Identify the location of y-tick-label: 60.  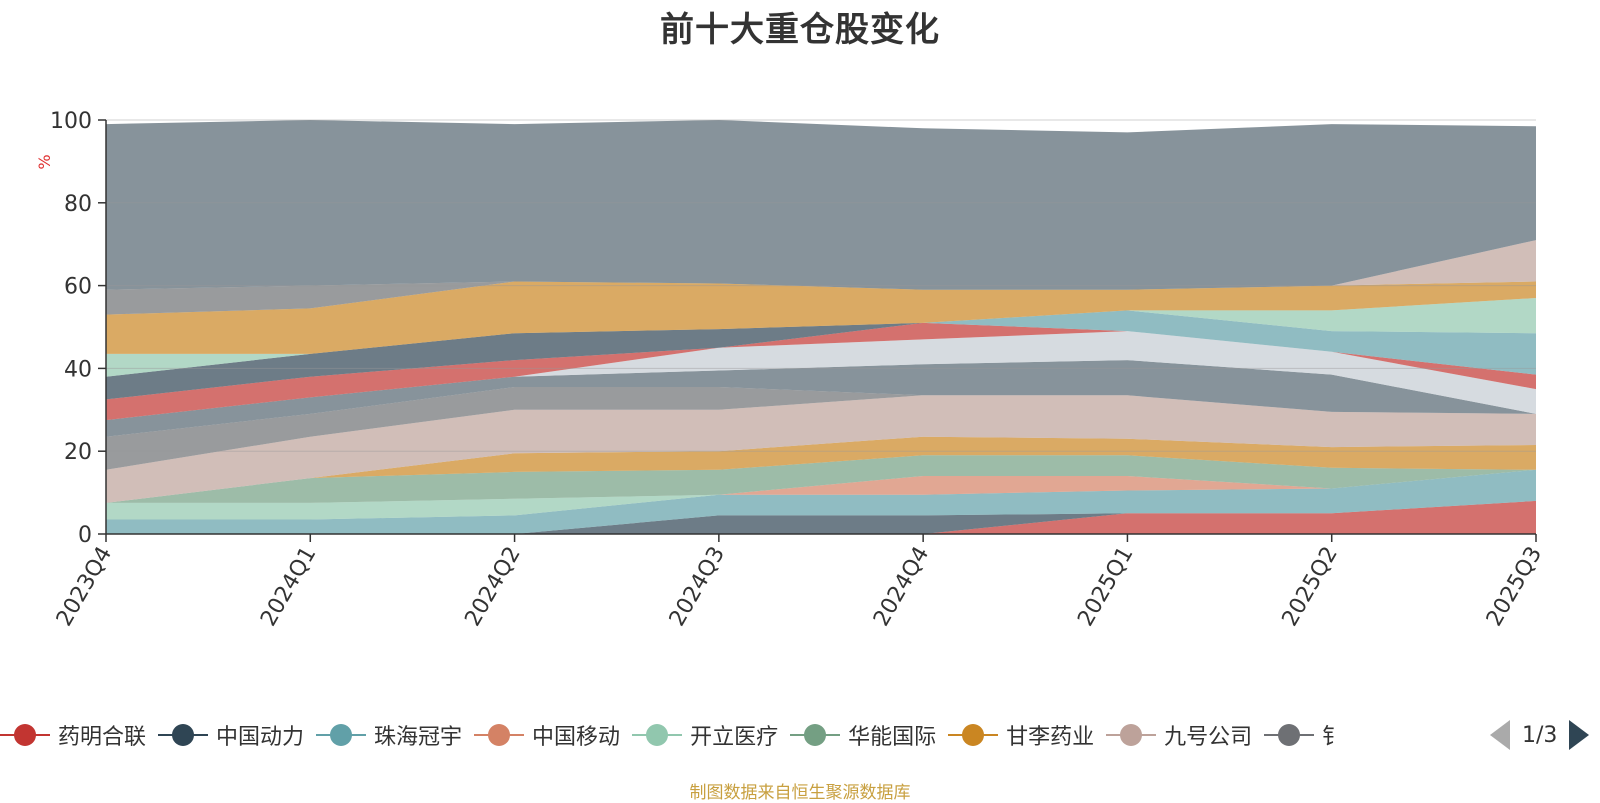
(78, 287).